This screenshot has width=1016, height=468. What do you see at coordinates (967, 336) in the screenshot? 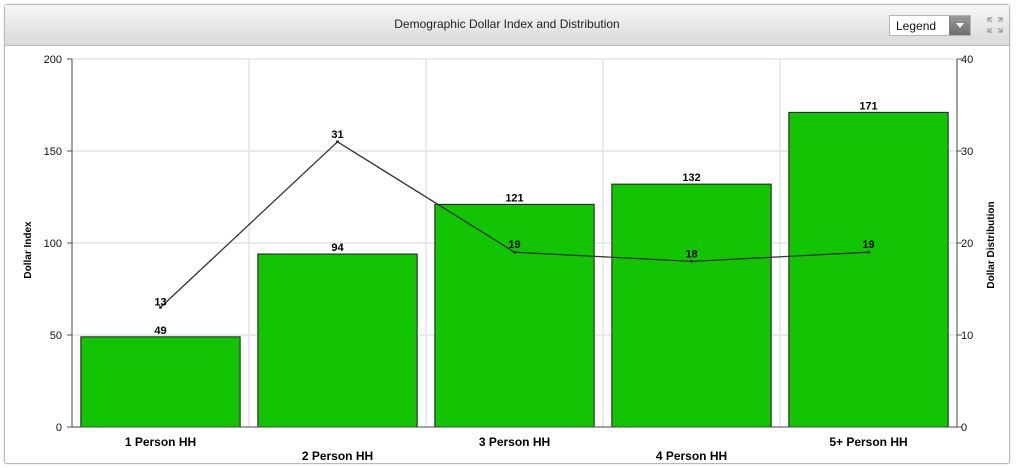
I see `y2-tick-label: 10` at bounding box center [967, 336].